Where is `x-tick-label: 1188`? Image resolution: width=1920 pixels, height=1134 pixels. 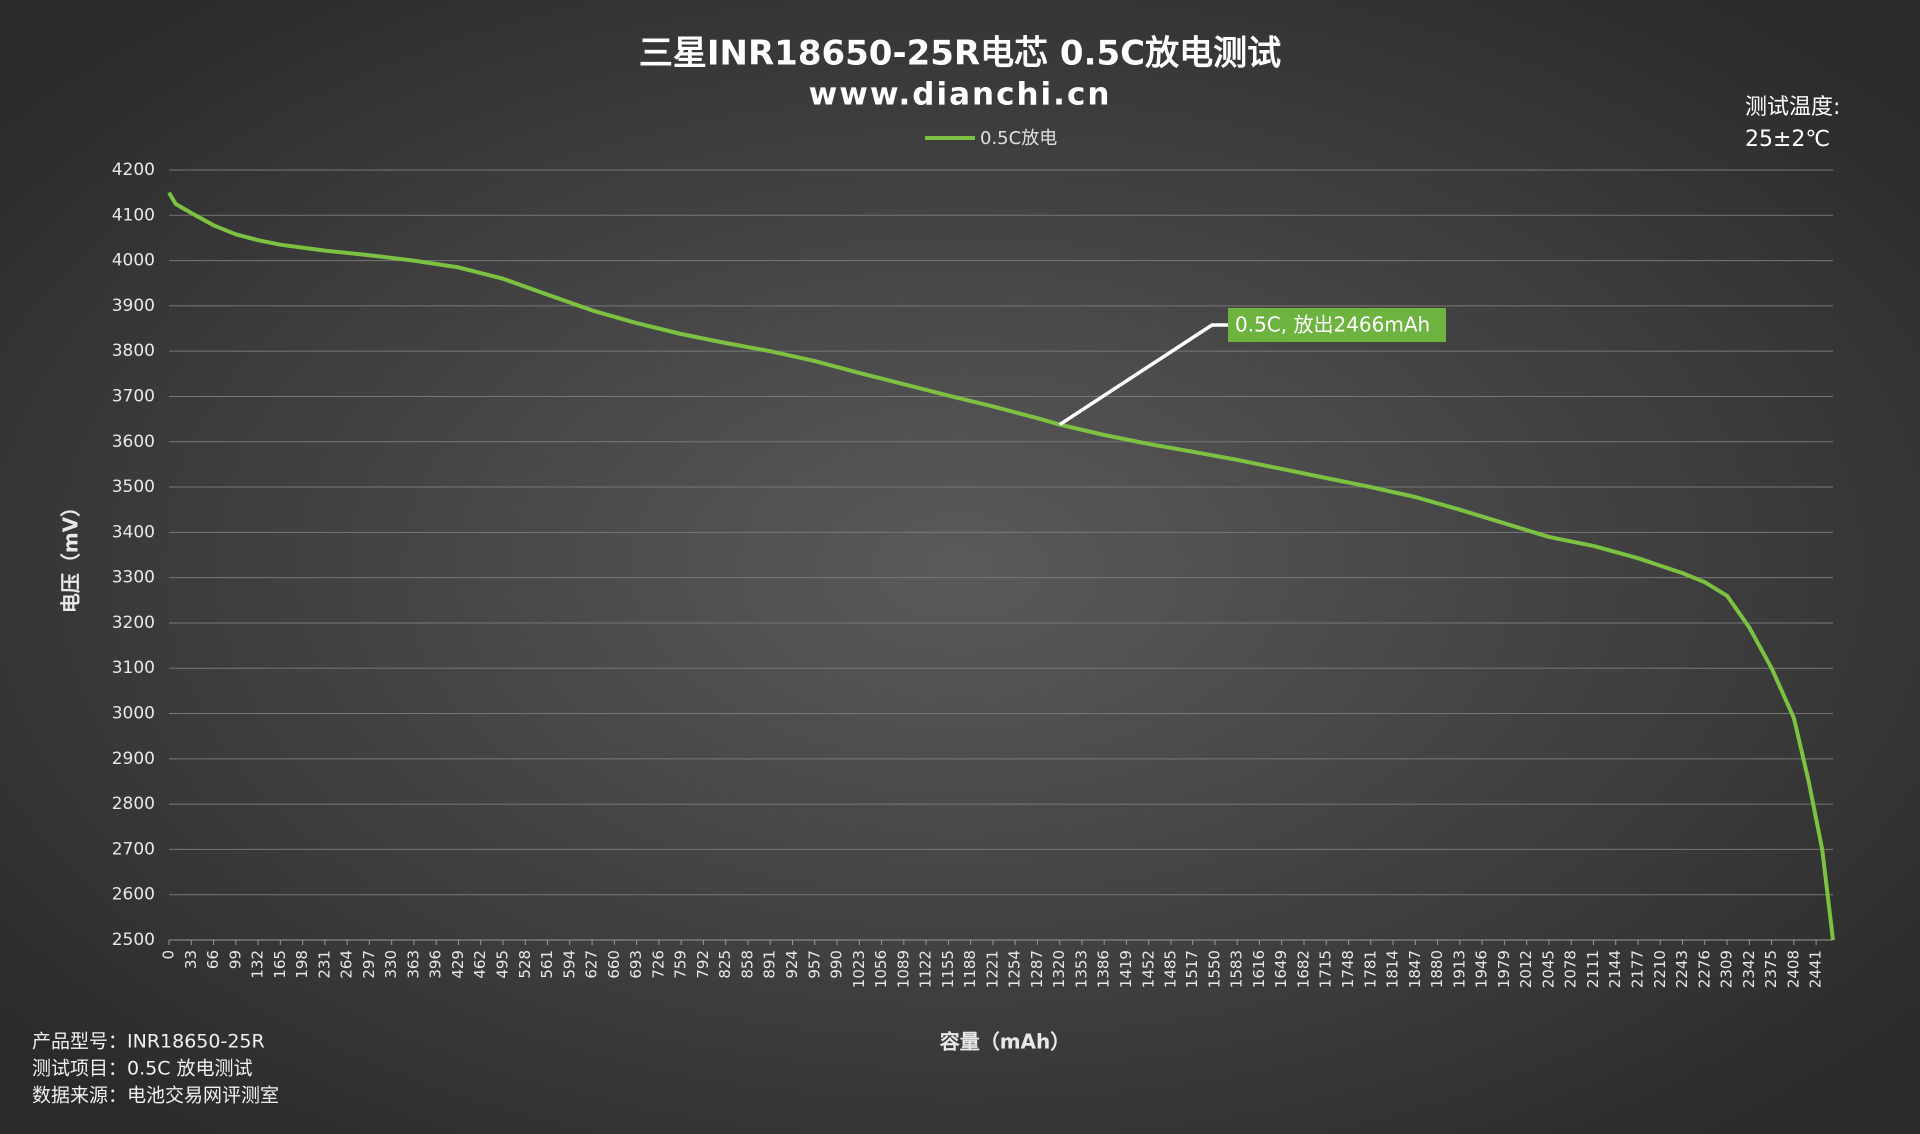 x-tick-label: 1188 is located at coordinates (970, 969).